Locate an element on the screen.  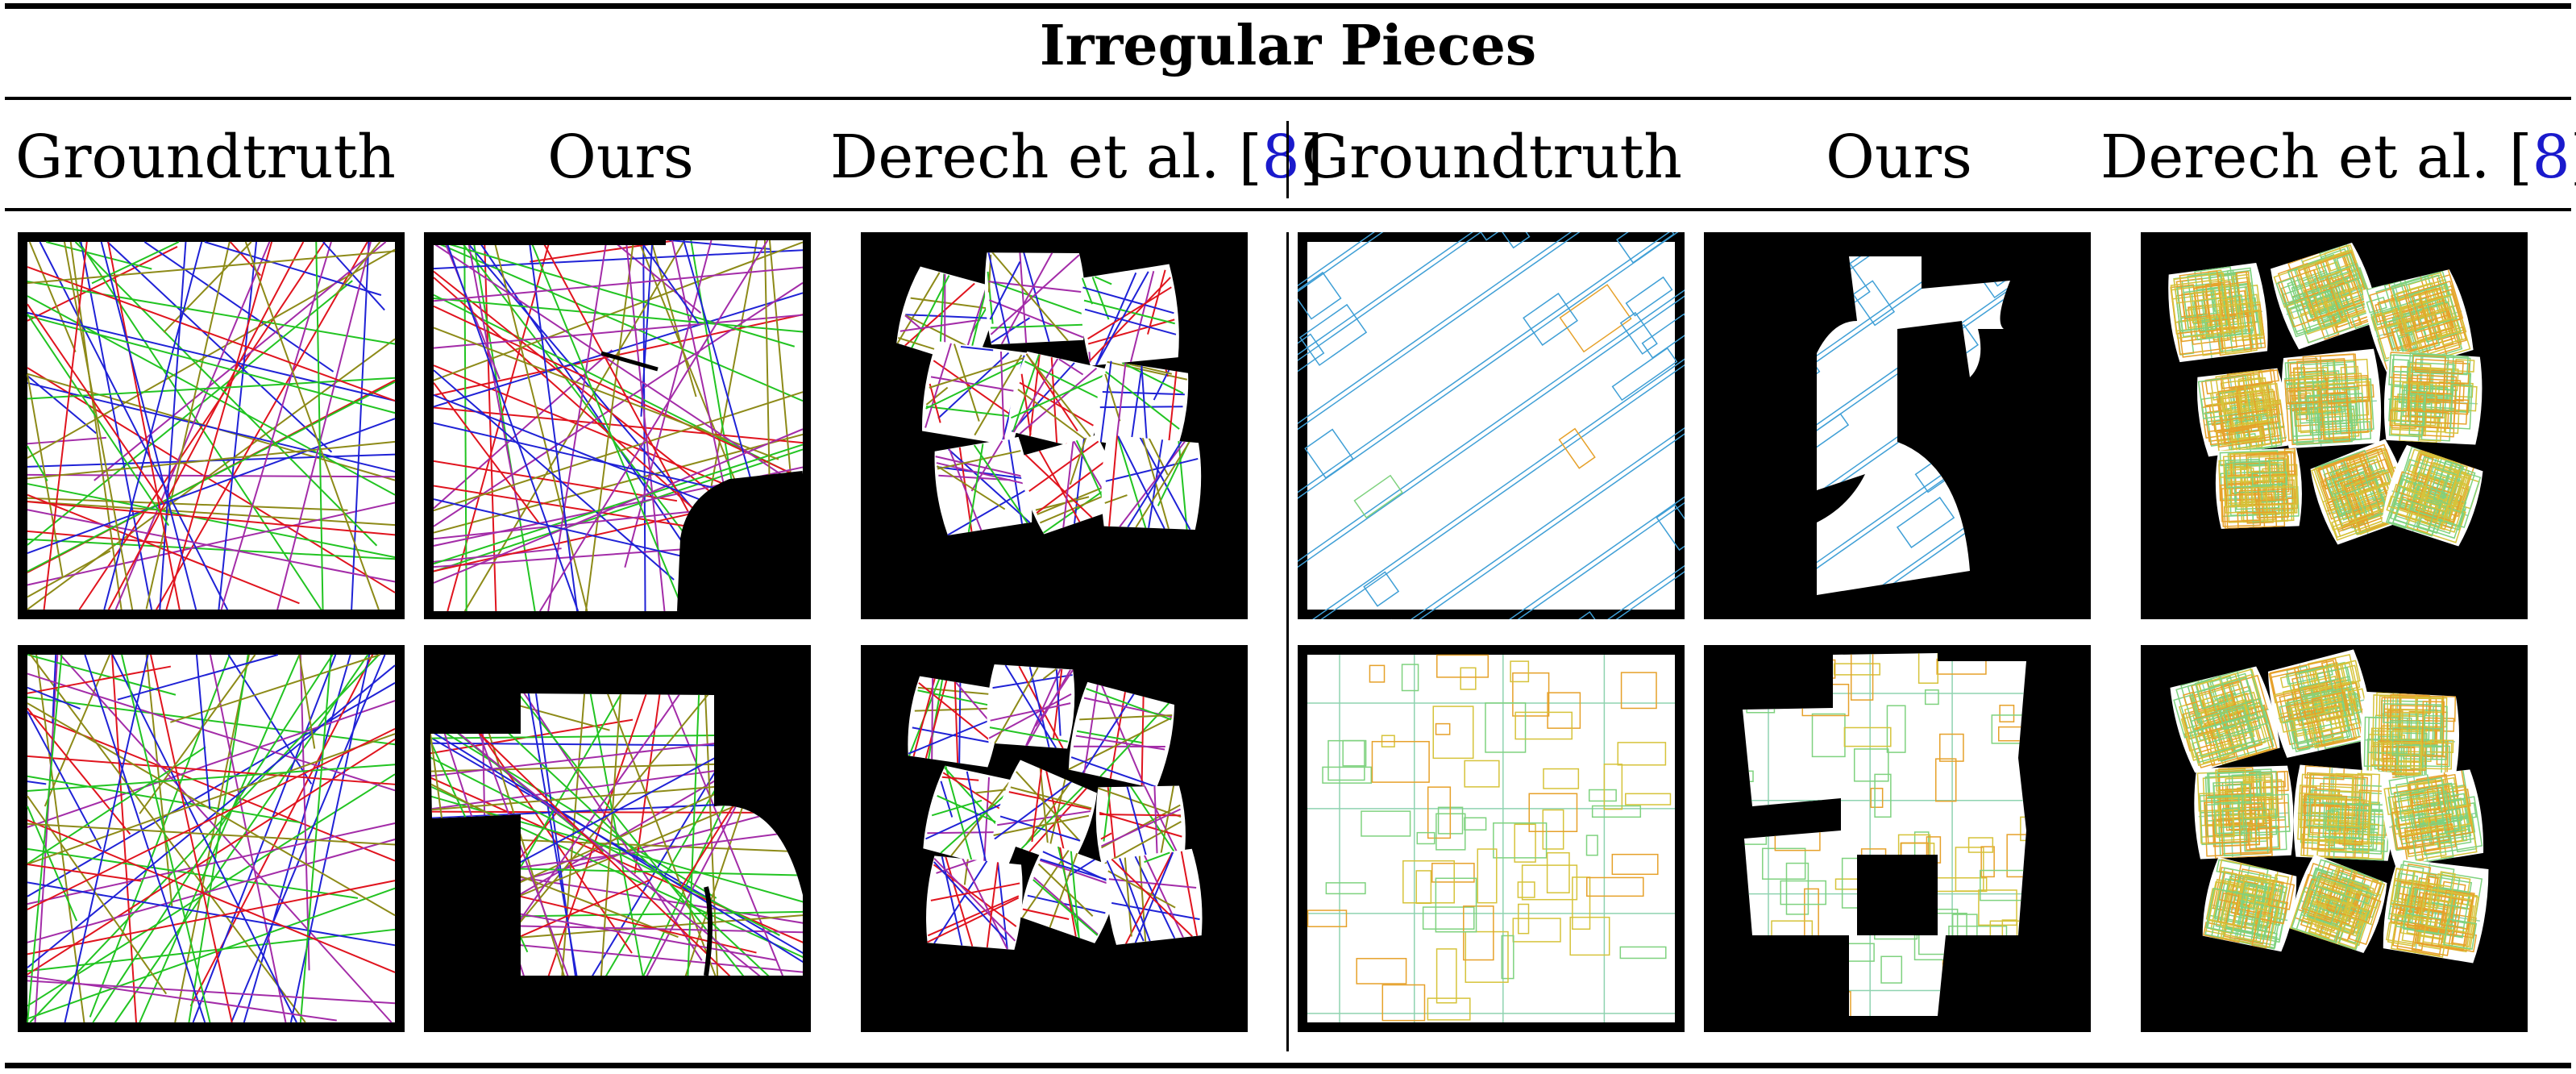
col-header-derech-2: Derech et al. [8] is located at coordinates (2338, 157).